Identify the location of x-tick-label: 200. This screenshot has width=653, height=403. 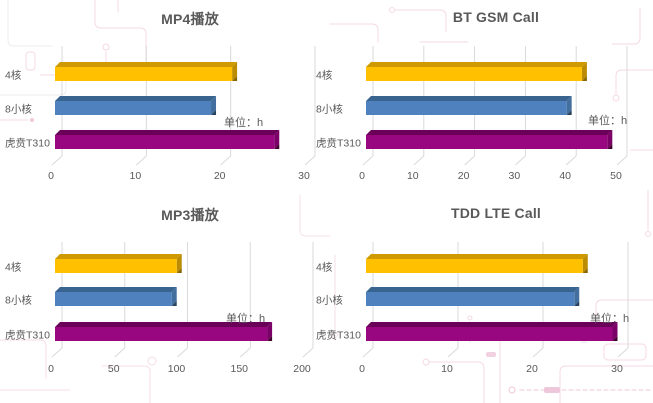
(302, 369).